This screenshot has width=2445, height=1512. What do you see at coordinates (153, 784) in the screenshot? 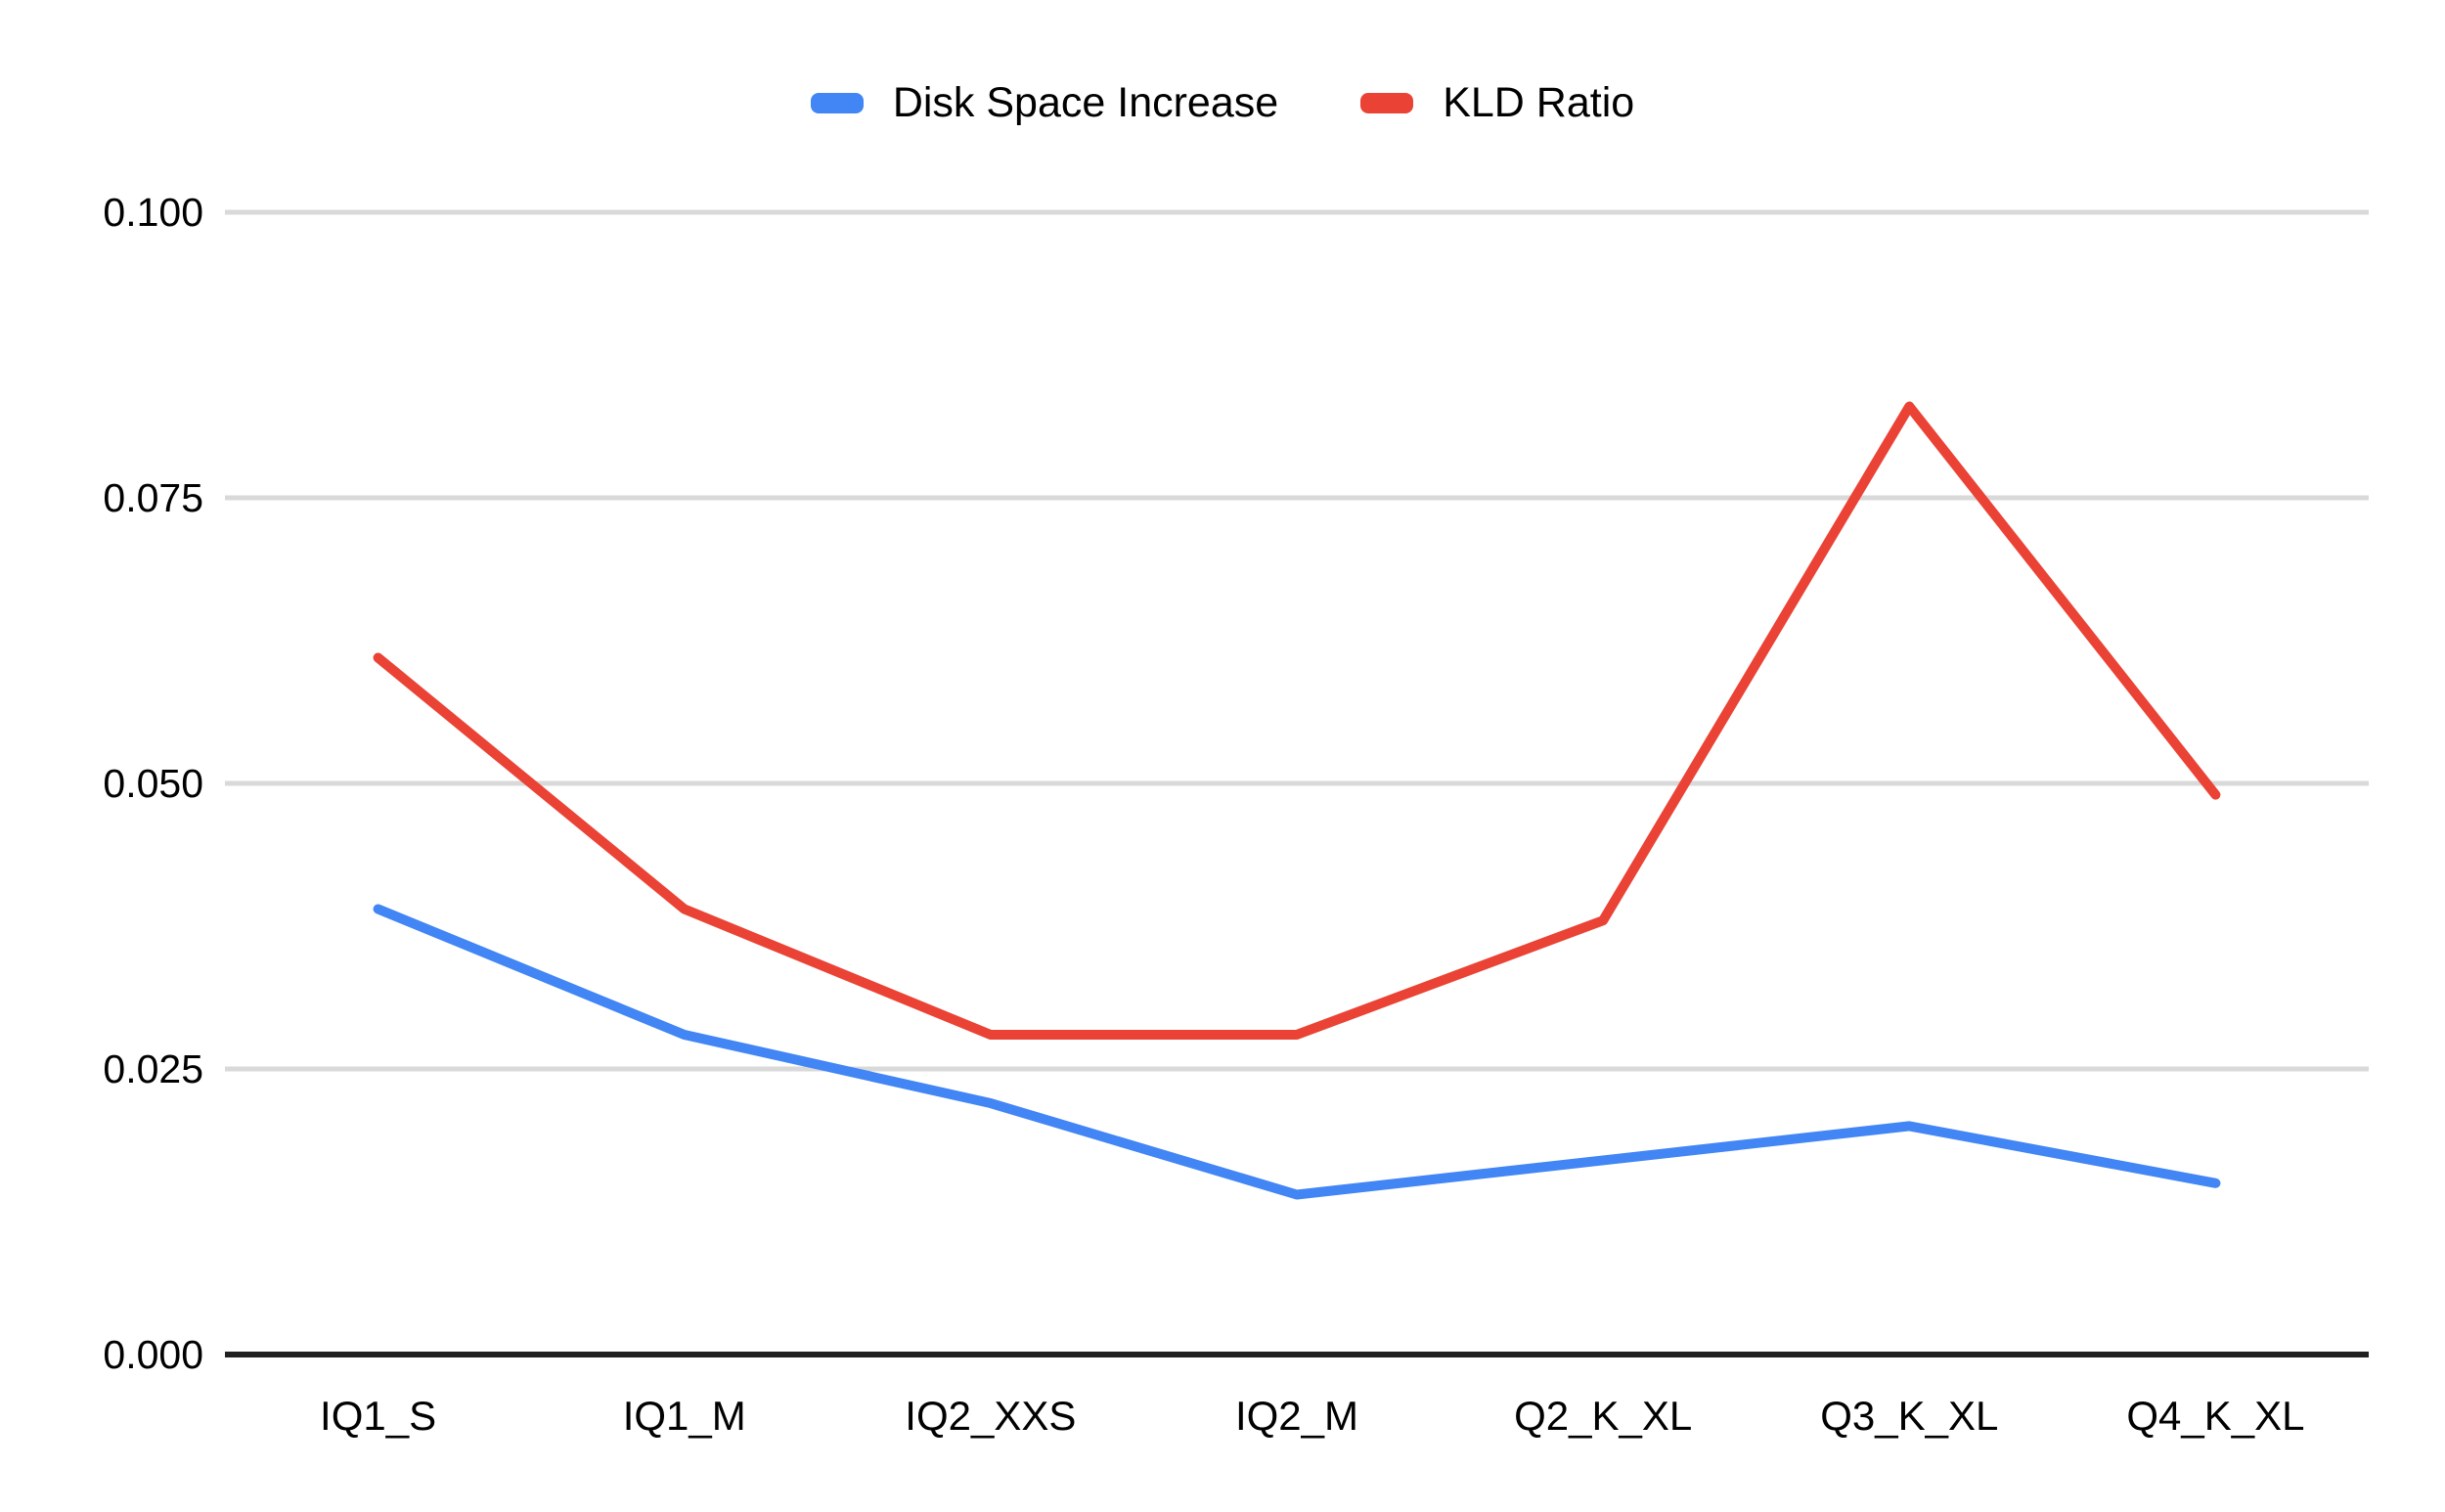
I see `y-tick-label: 0.050` at bounding box center [153, 784].